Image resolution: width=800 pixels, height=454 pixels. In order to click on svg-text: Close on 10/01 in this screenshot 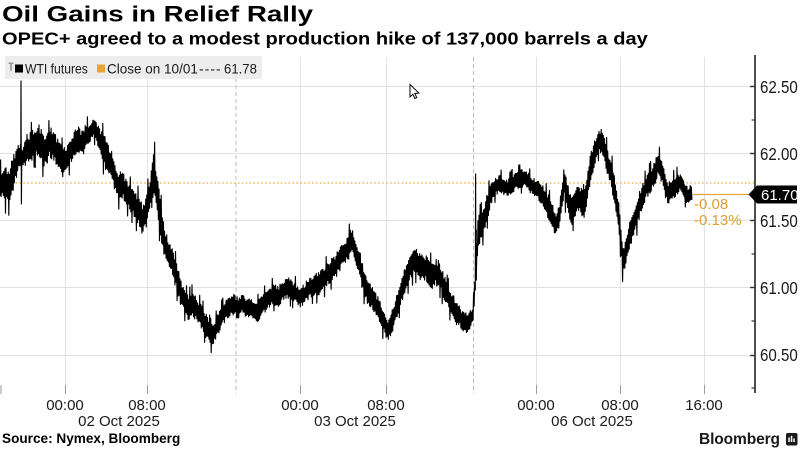, I will do `click(152, 68)`.